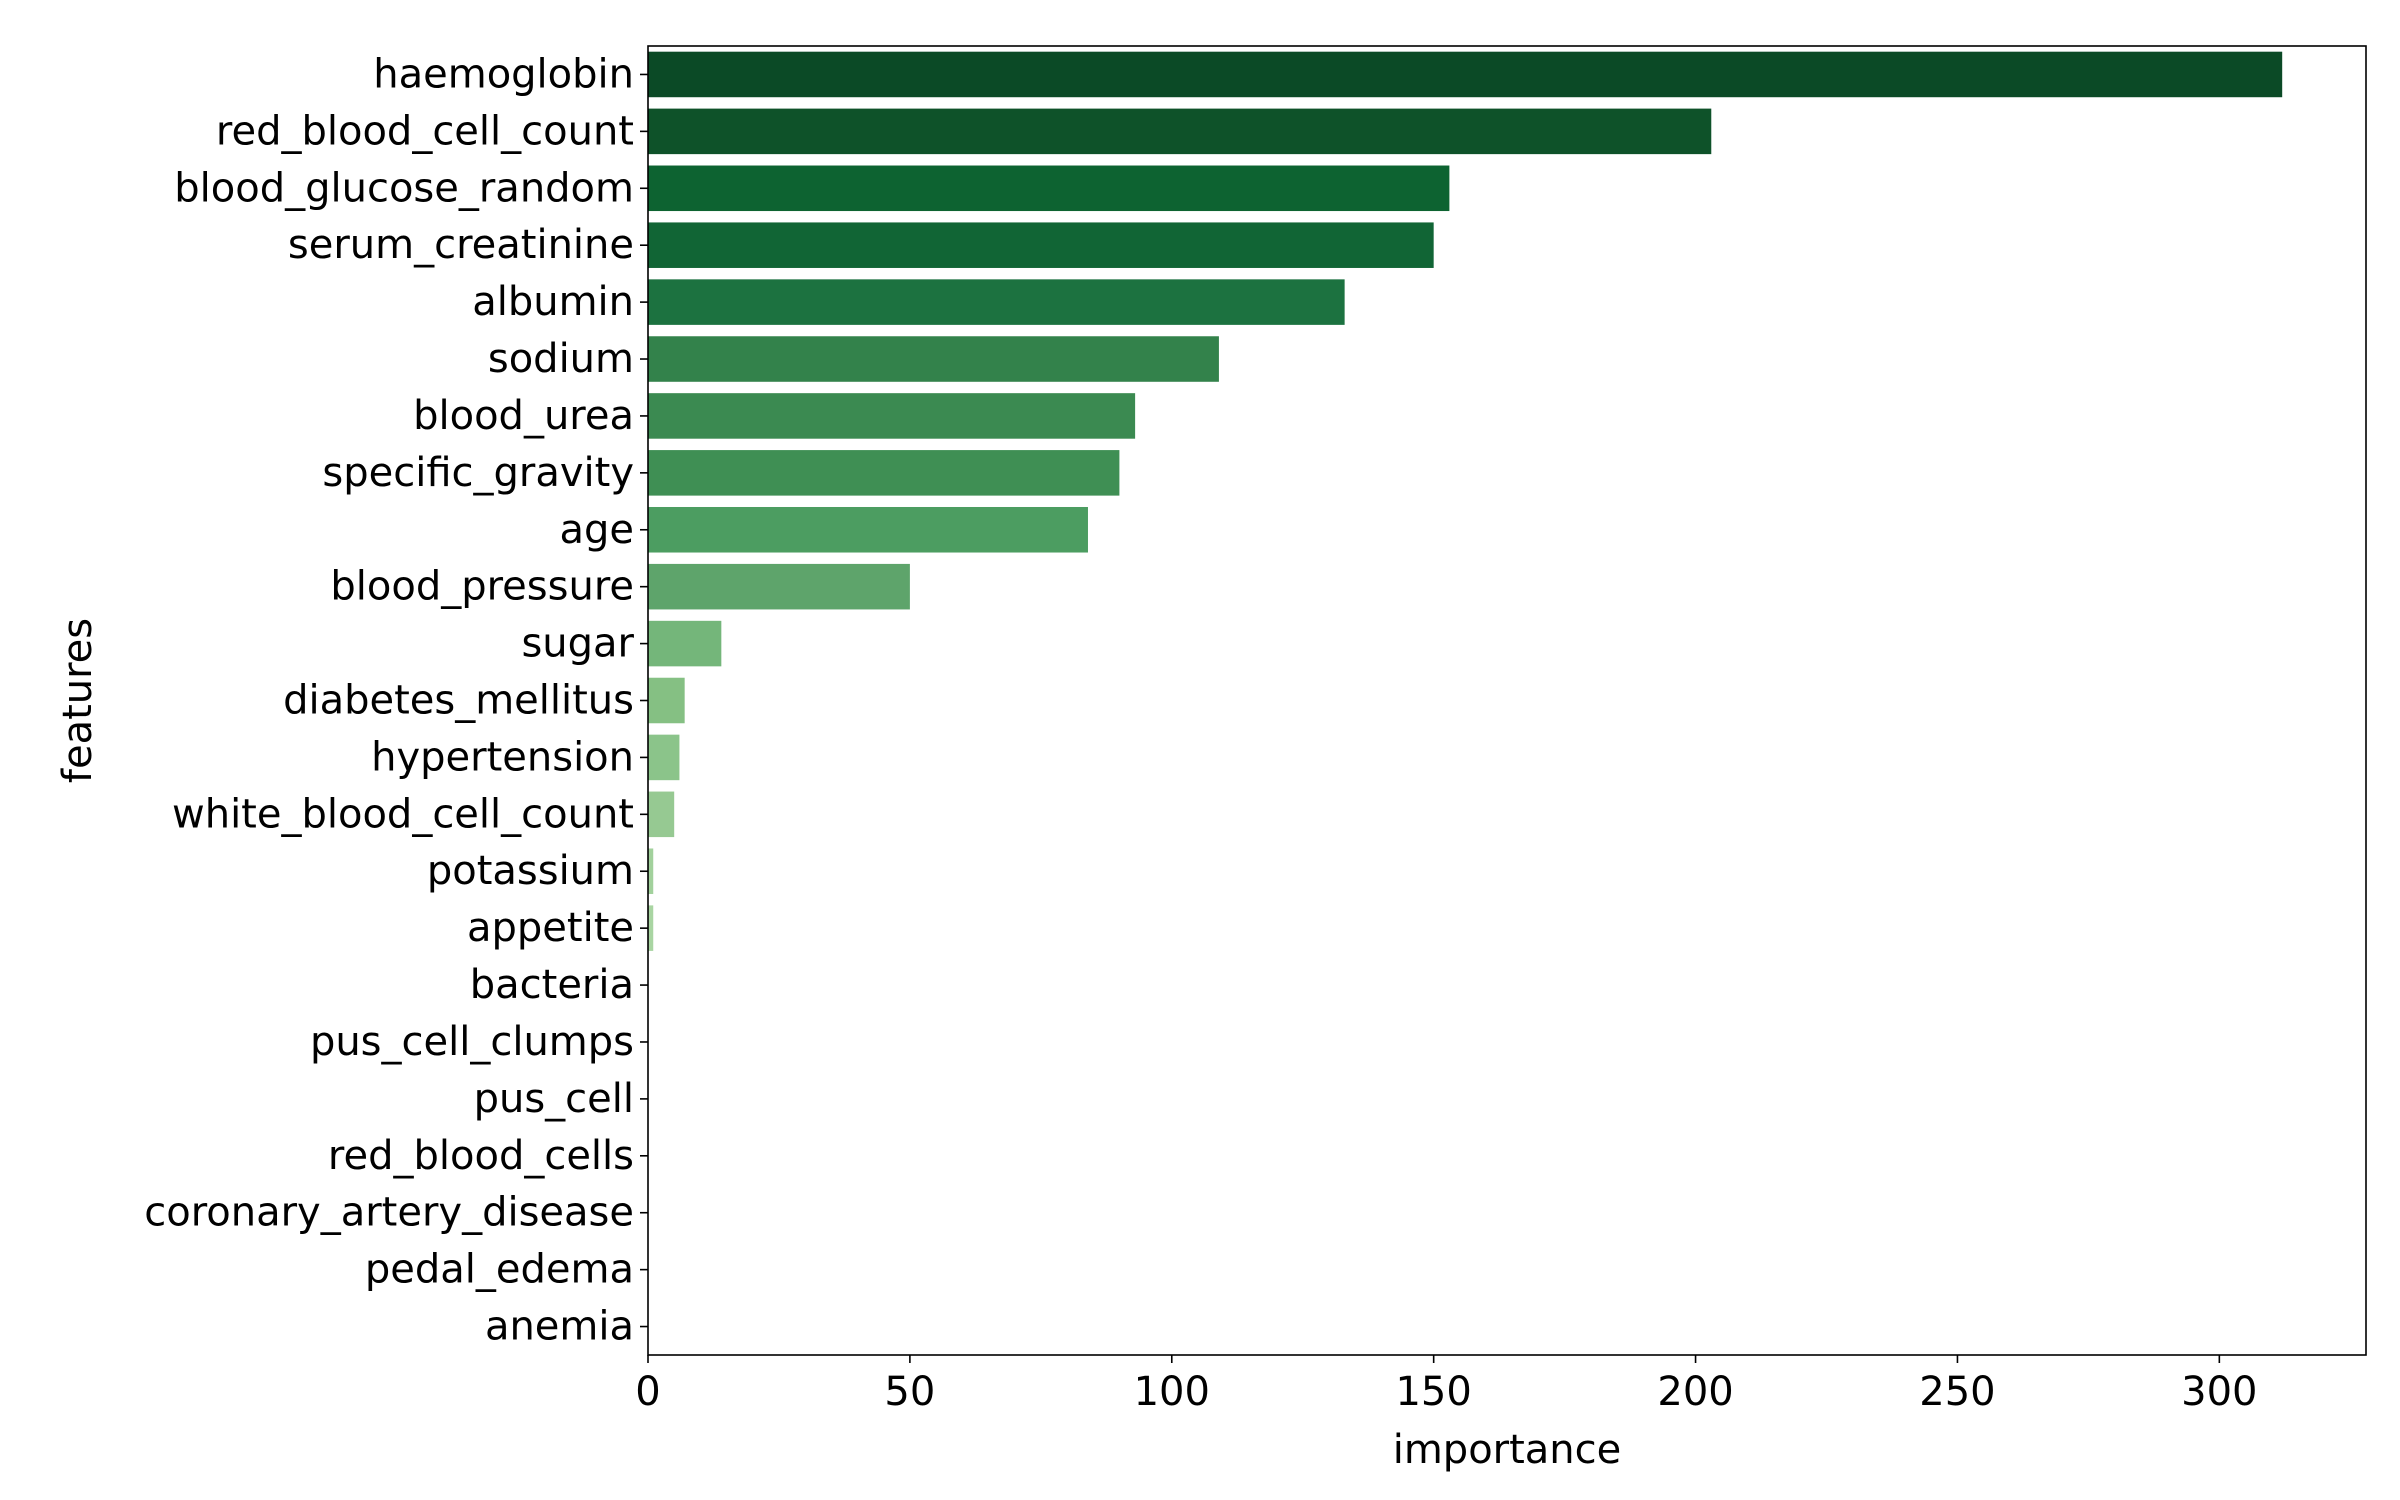 The image size is (2400, 1500). What do you see at coordinates (1041, 245) in the screenshot?
I see `bar-serum-creatinine` at bounding box center [1041, 245].